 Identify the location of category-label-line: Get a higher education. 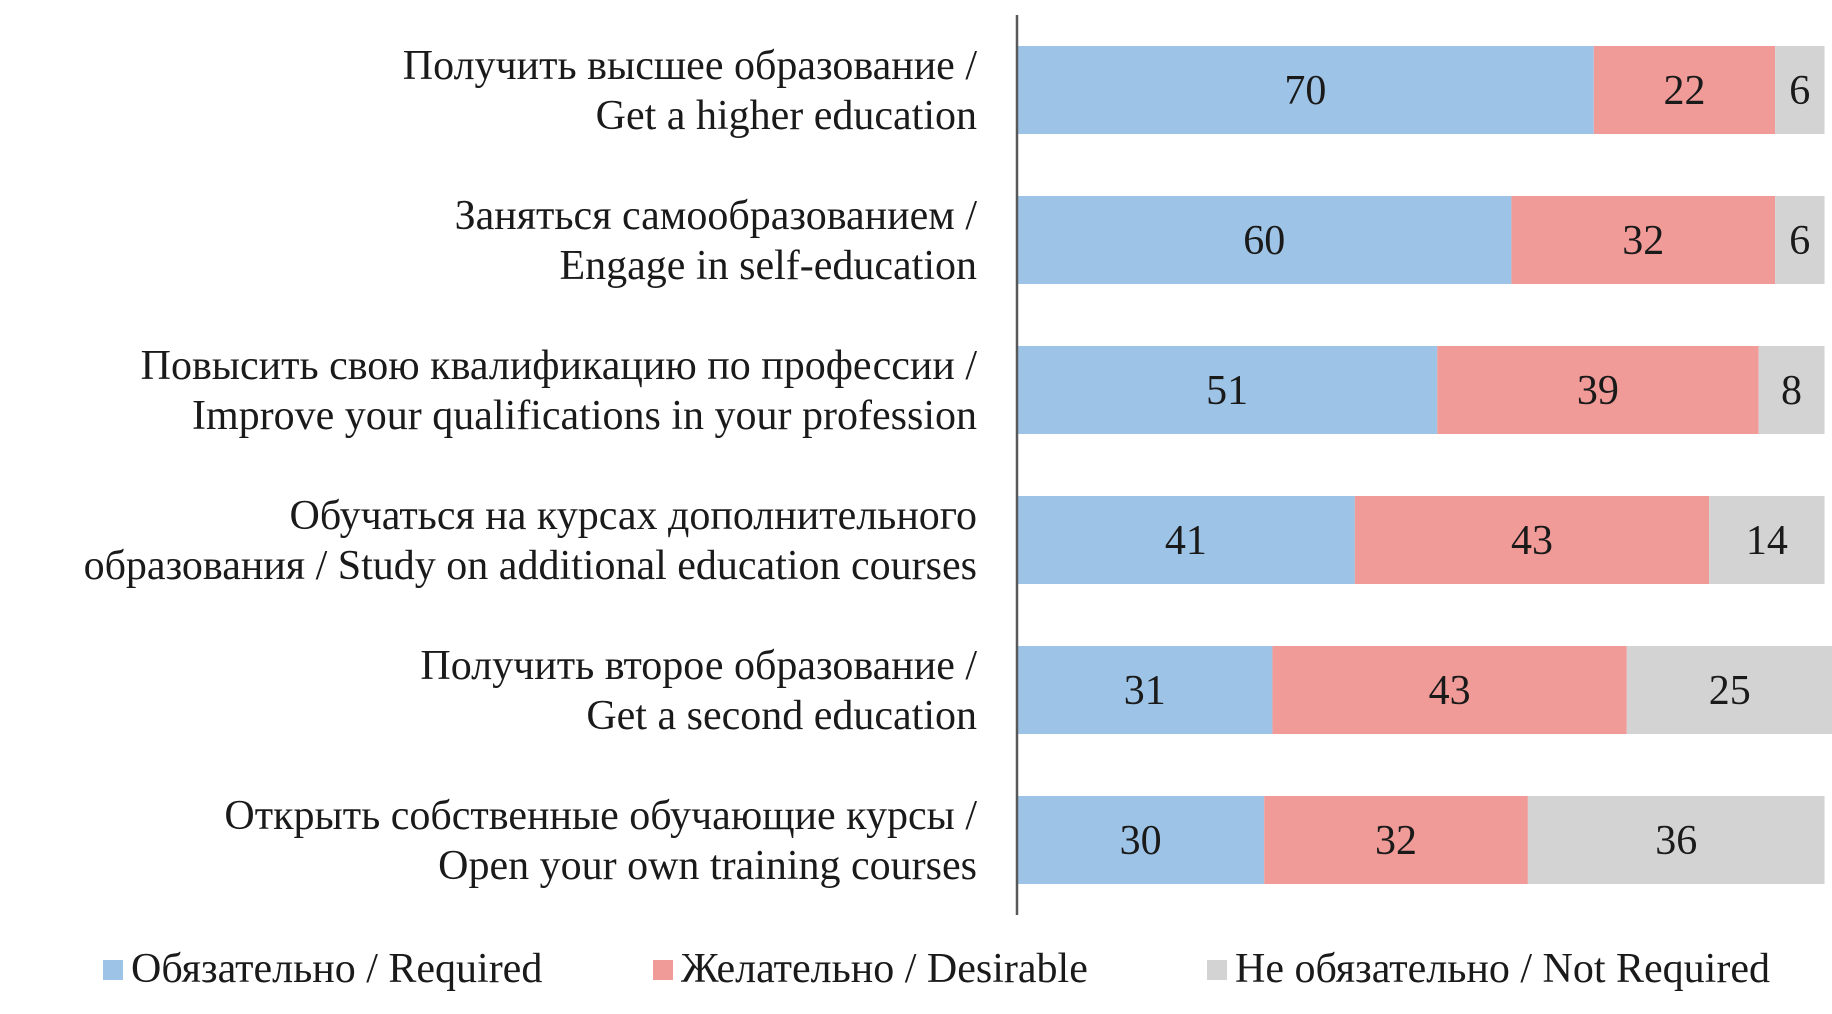
(786, 116).